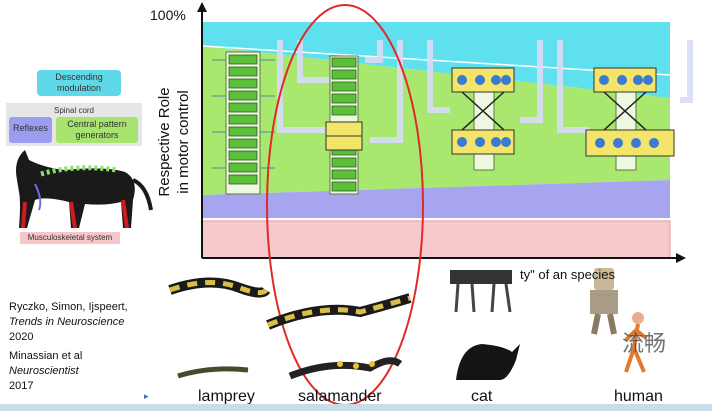 The height and width of the screenshot is (411, 712). Describe the element at coordinates (644, 343) in the screenshot. I see `player-watermark: 流畅` at that location.